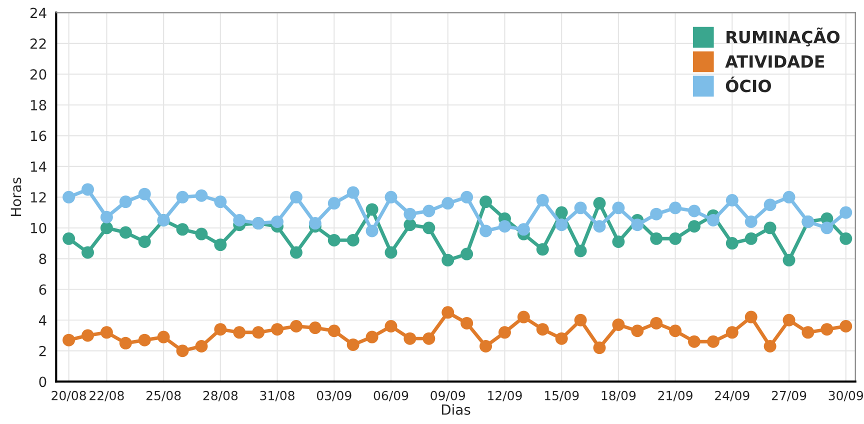  Describe the element at coordinates (220, 396) in the screenshot. I see `x-tick-label: 28/08` at that location.